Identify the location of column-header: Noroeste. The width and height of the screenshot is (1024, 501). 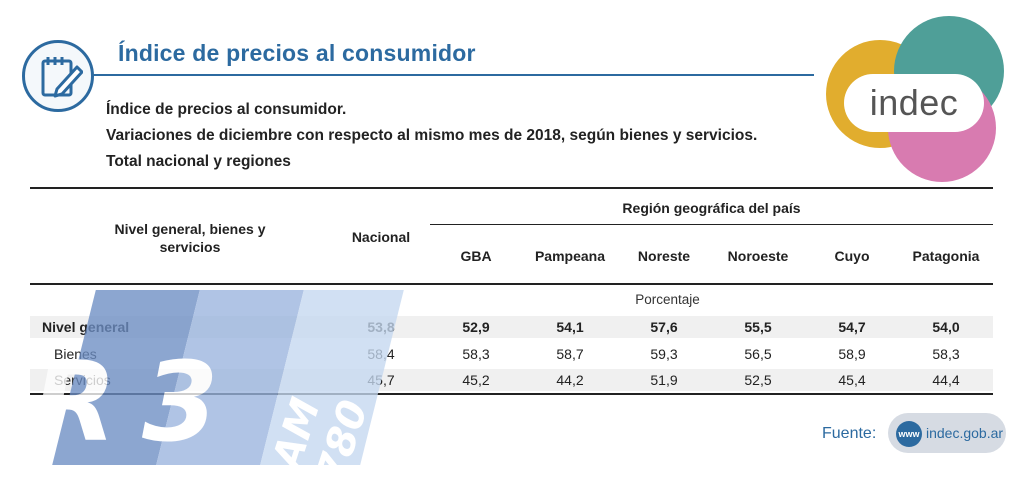
(758, 256).